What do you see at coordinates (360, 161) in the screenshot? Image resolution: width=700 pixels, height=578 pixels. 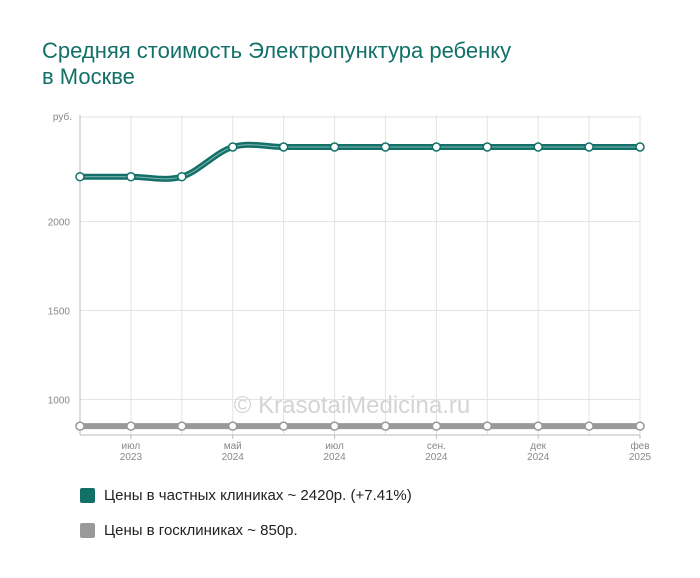 I see `series-line-private` at bounding box center [360, 161].